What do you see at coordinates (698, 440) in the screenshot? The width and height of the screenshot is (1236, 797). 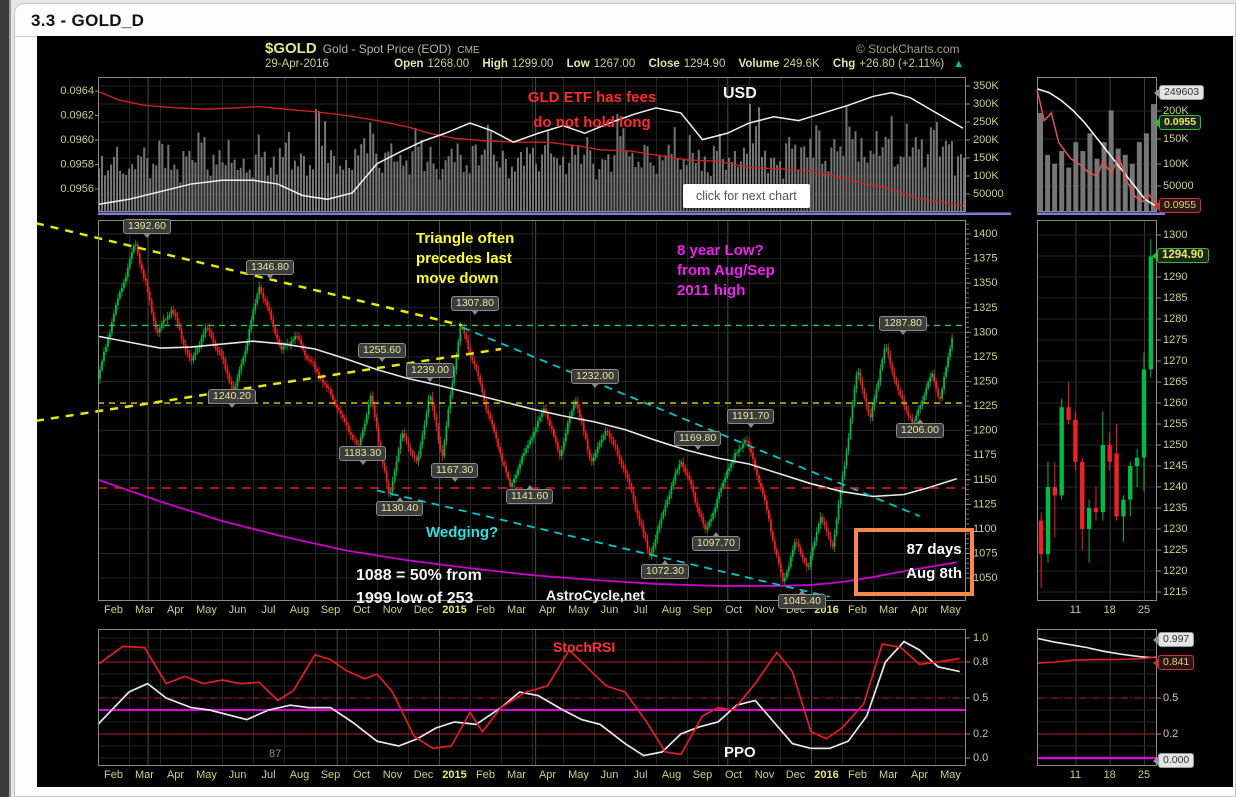 I see `price-tag: 1169.80` at bounding box center [698, 440].